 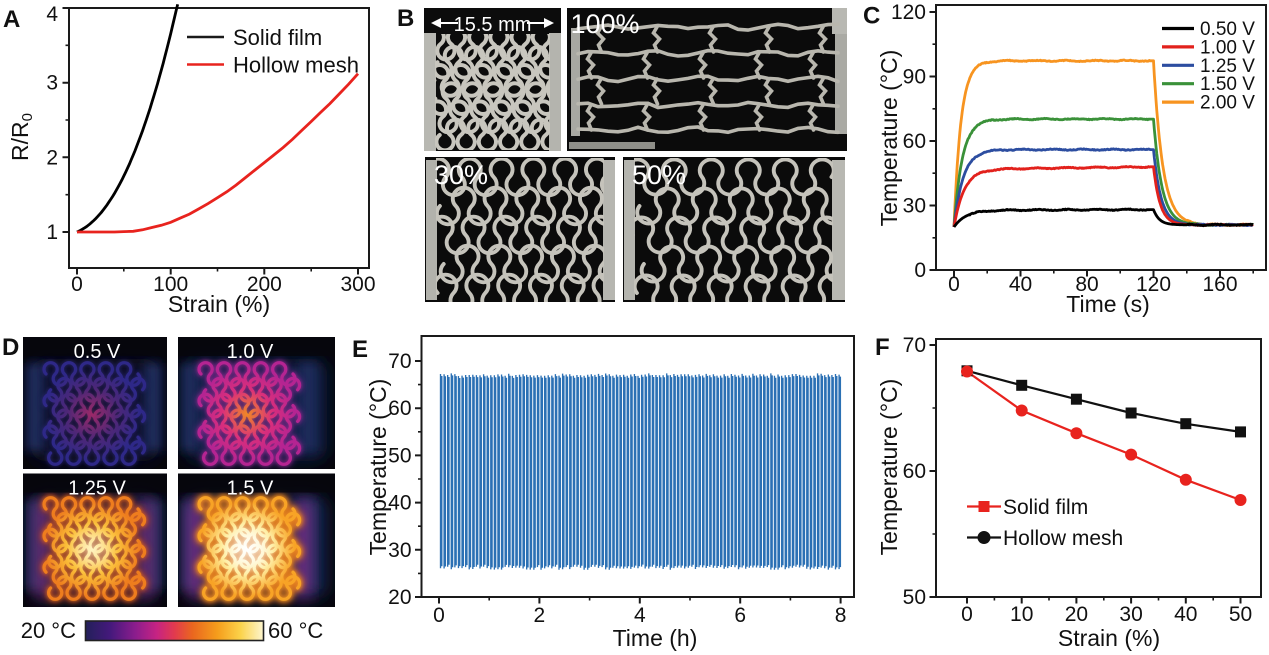 What do you see at coordinates (914, 77) in the screenshot?
I see `svg-text: 90` at bounding box center [914, 77].